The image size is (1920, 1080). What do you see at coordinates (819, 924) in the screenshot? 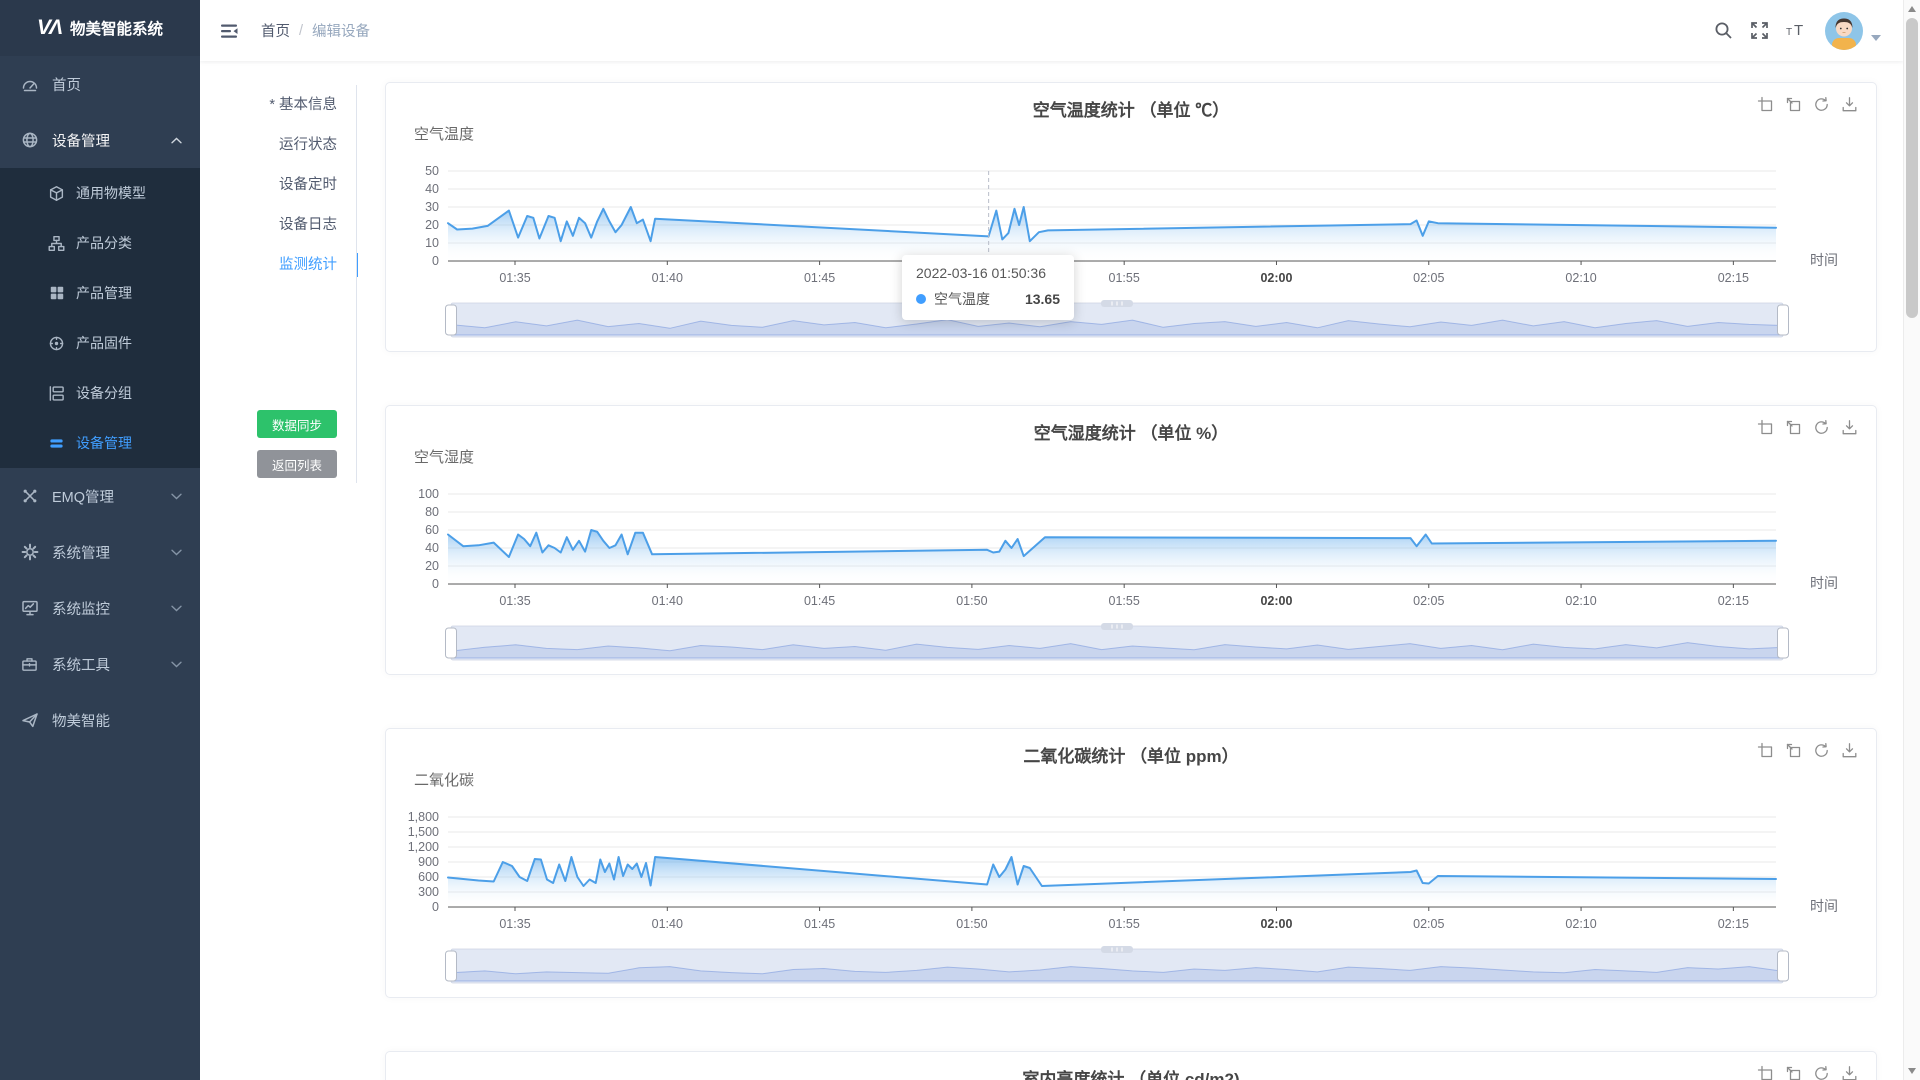
I see `svg-text: 01:45` at bounding box center [819, 924].